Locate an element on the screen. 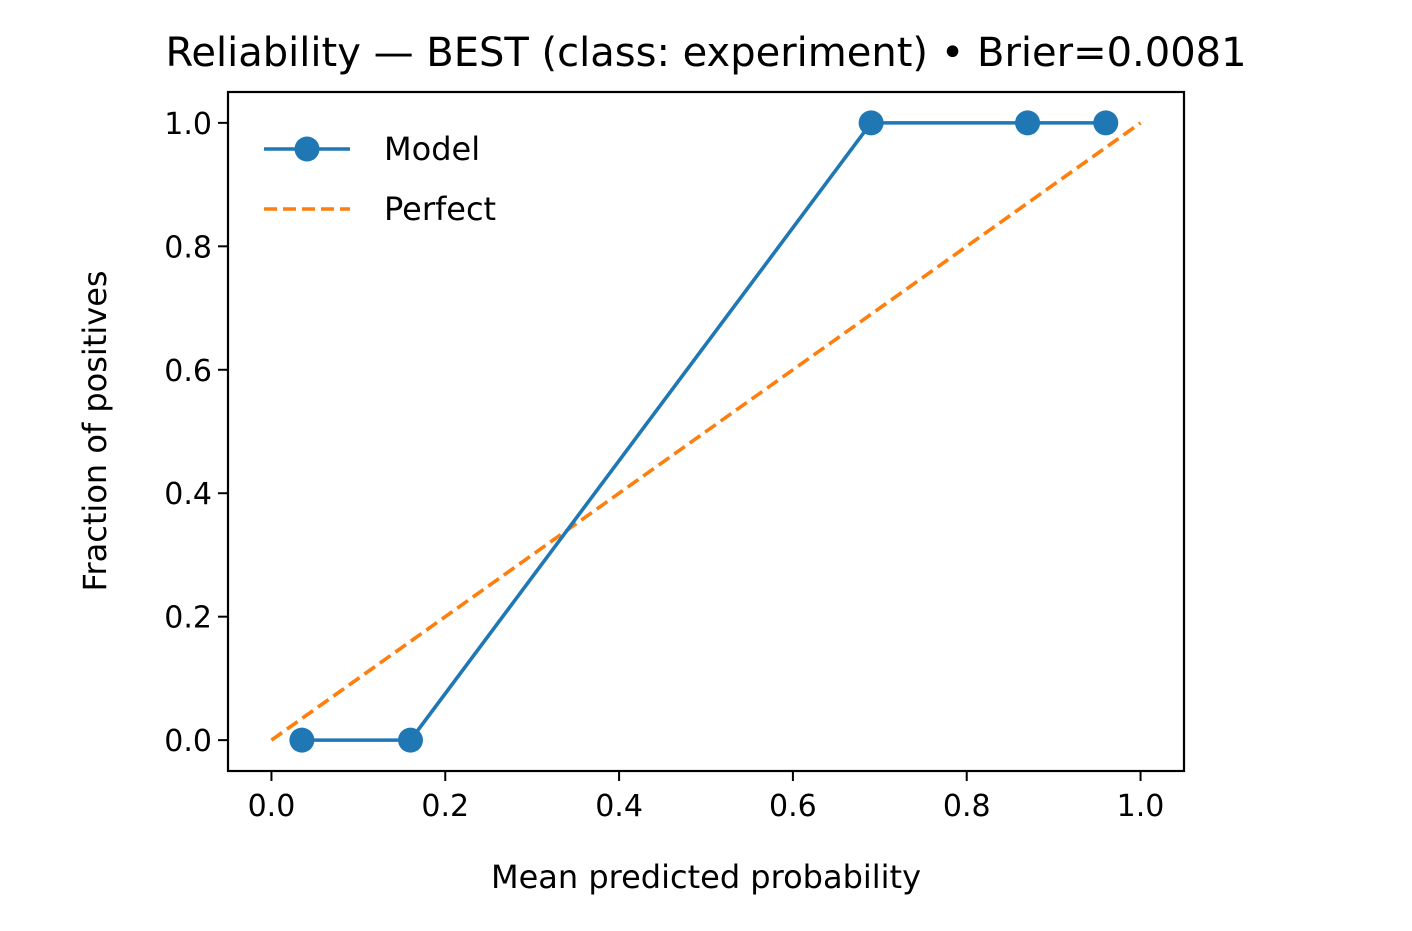 The width and height of the screenshot is (1412, 931). x-tick-label: 0.2 is located at coordinates (445, 806).